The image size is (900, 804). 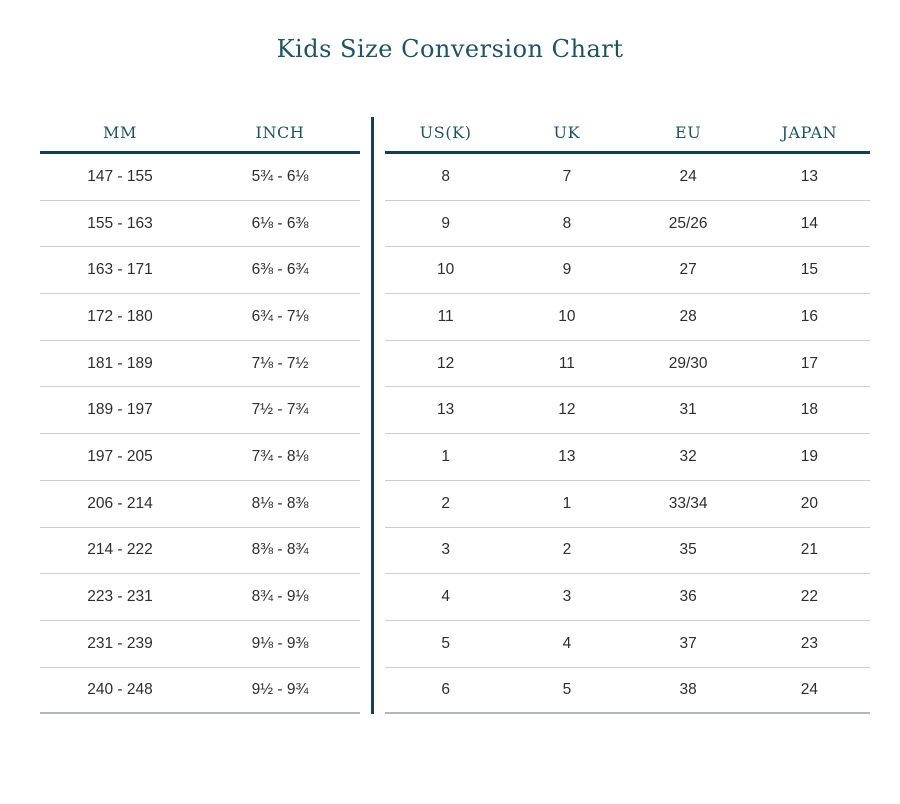 I want to click on table-cell: 38, so click(x=688, y=689).